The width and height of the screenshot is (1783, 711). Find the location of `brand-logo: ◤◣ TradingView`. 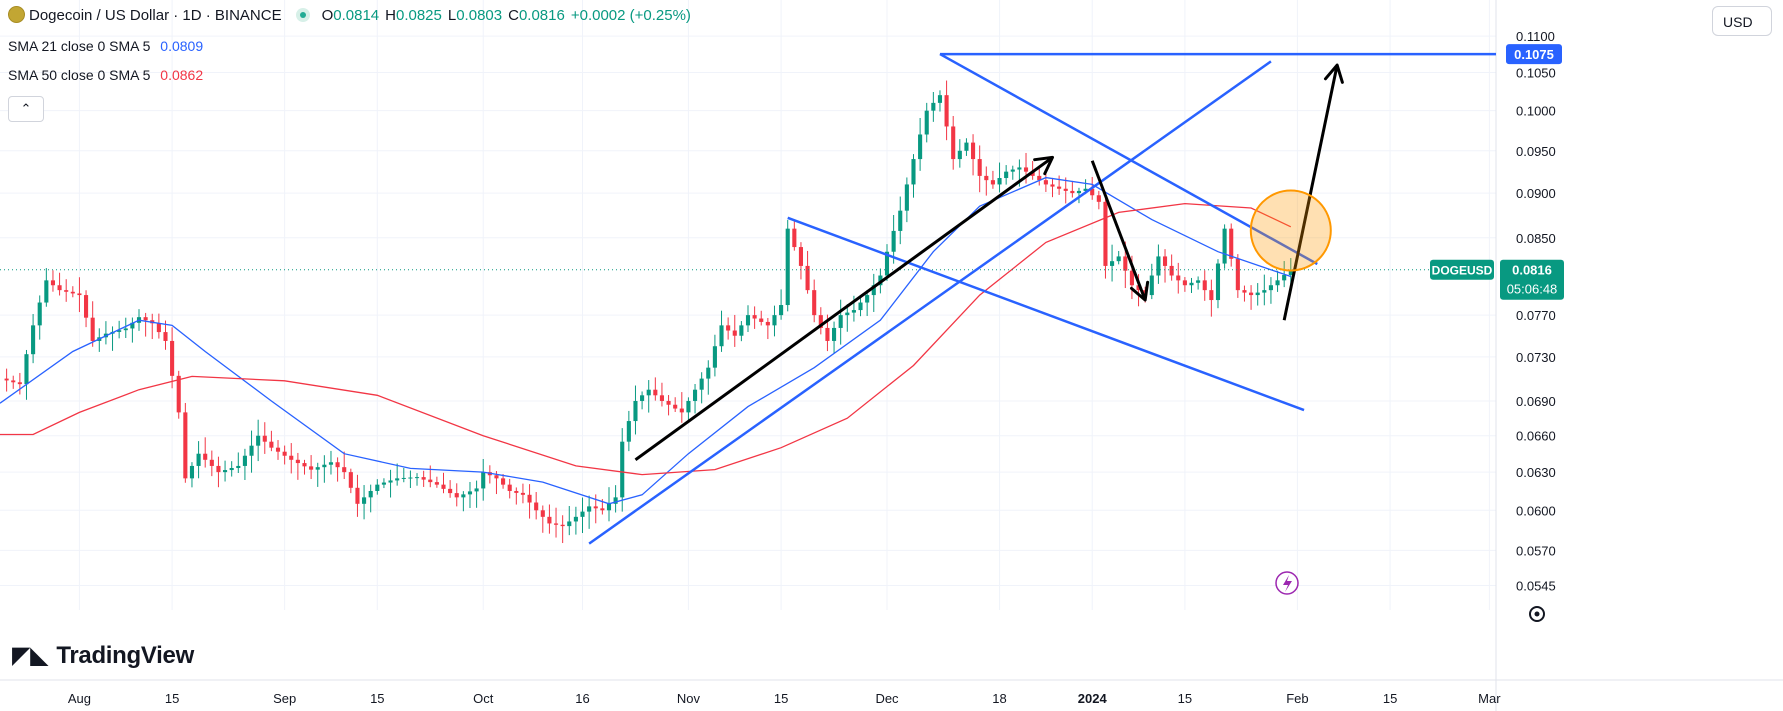

brand-logo: ◤◣ TradingView is located at coordinates (103, 655).